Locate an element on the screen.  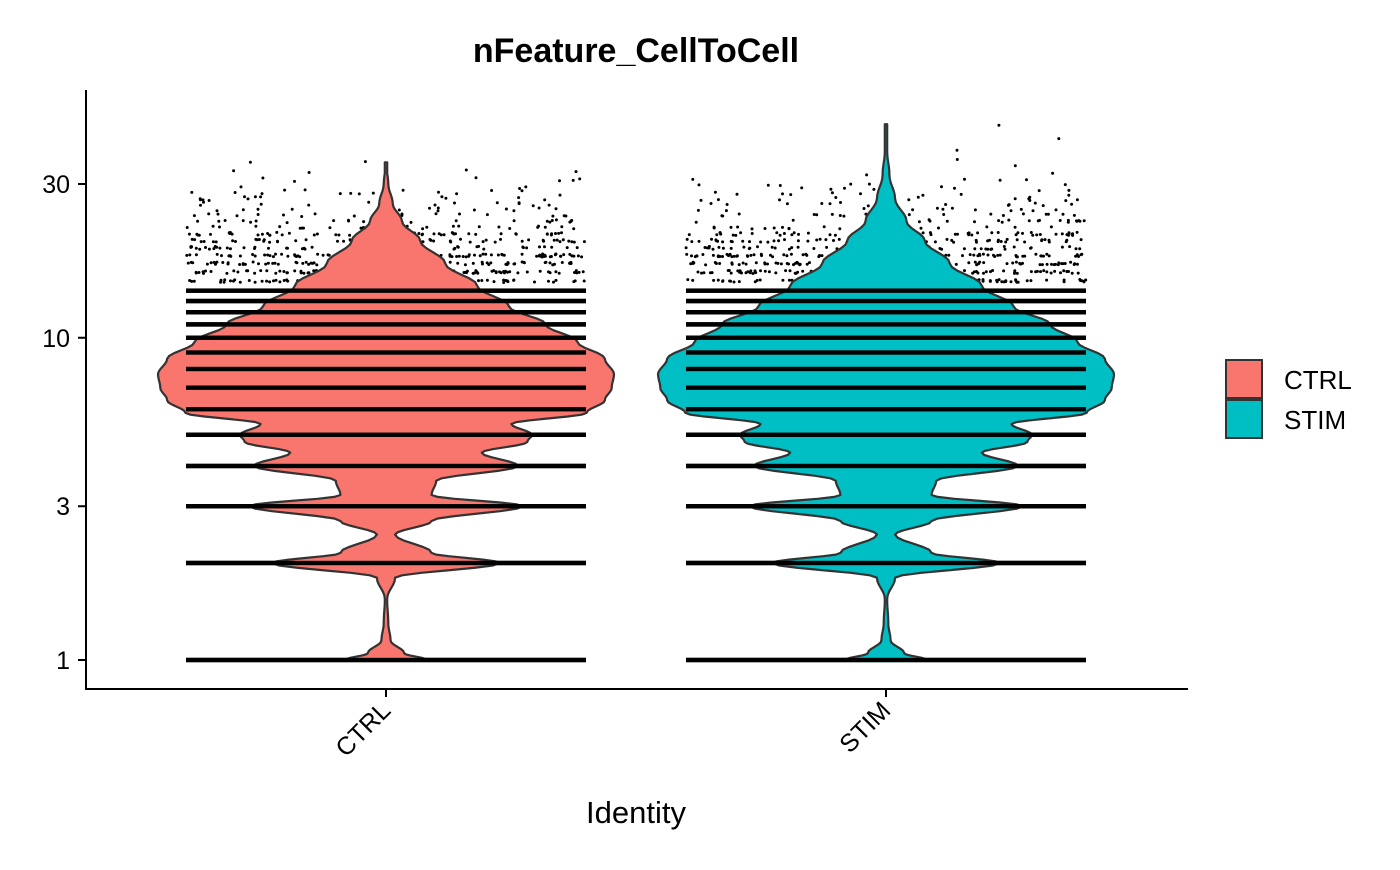
x-tick-label-ctrl: CTRL is located at coordinates (363, 729).